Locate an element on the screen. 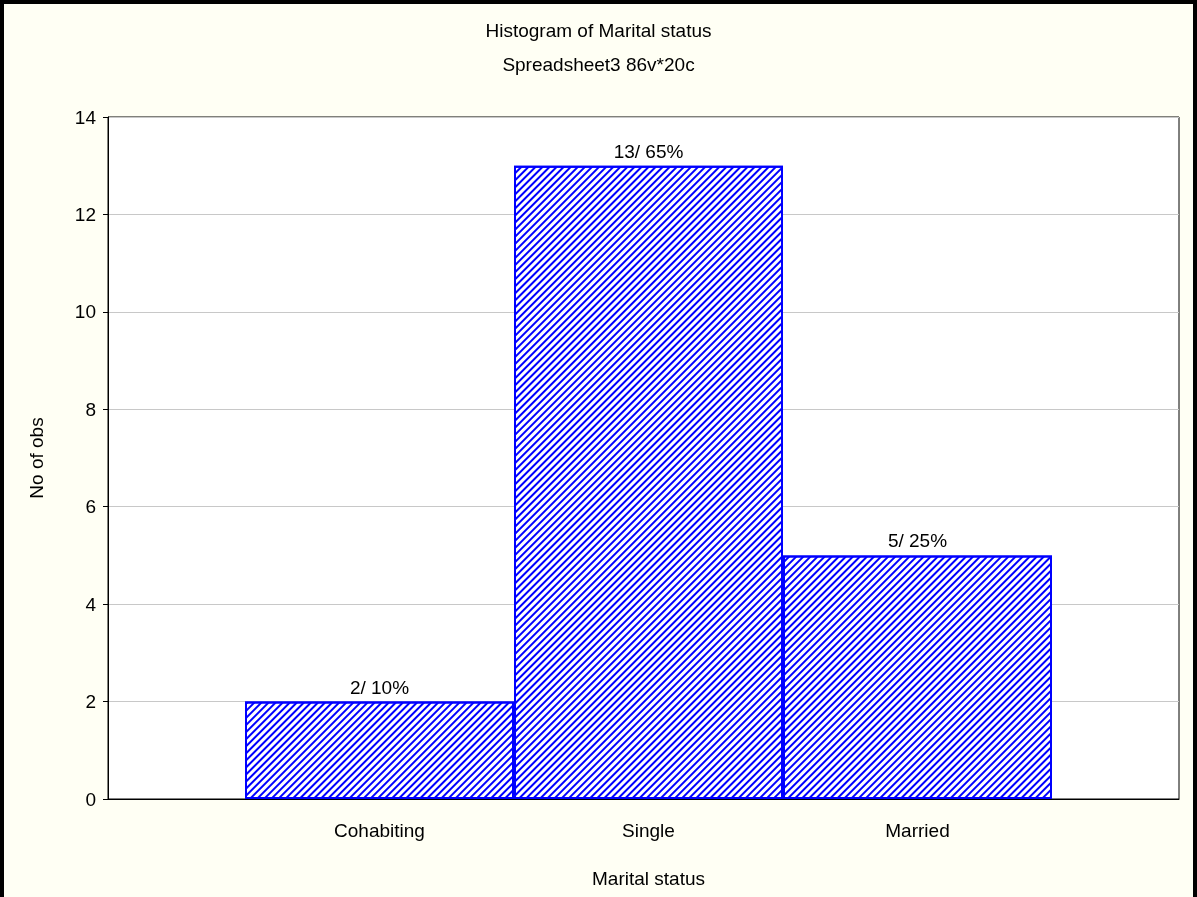 The width and height of the screenshot is (1197, 897). y-tick-label: 10 is located at coordinates (85, 312).